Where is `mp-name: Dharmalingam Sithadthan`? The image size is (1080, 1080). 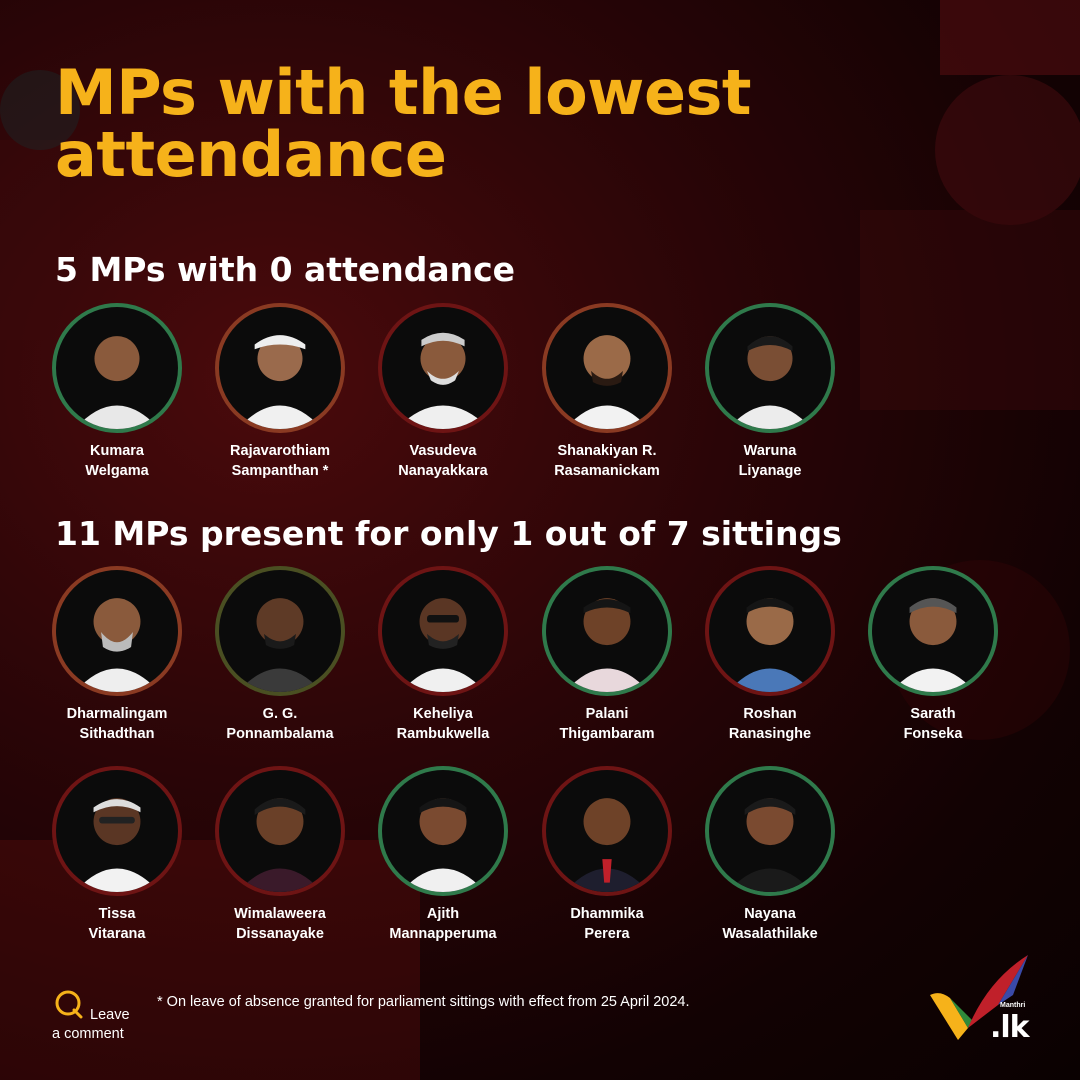 mp-name: Dharmalingam Sithadthan is located at coordinates (117, 724).